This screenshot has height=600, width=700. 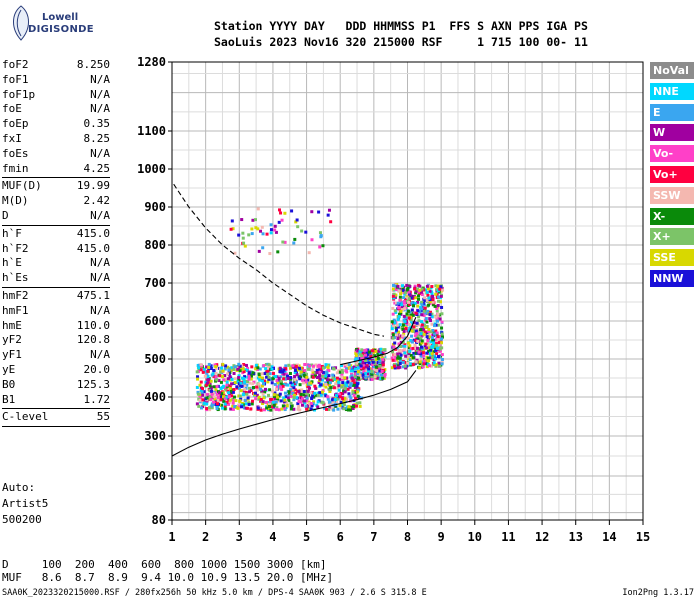 I want to click on x-tick-label: 3, so click(x=239, y=537).